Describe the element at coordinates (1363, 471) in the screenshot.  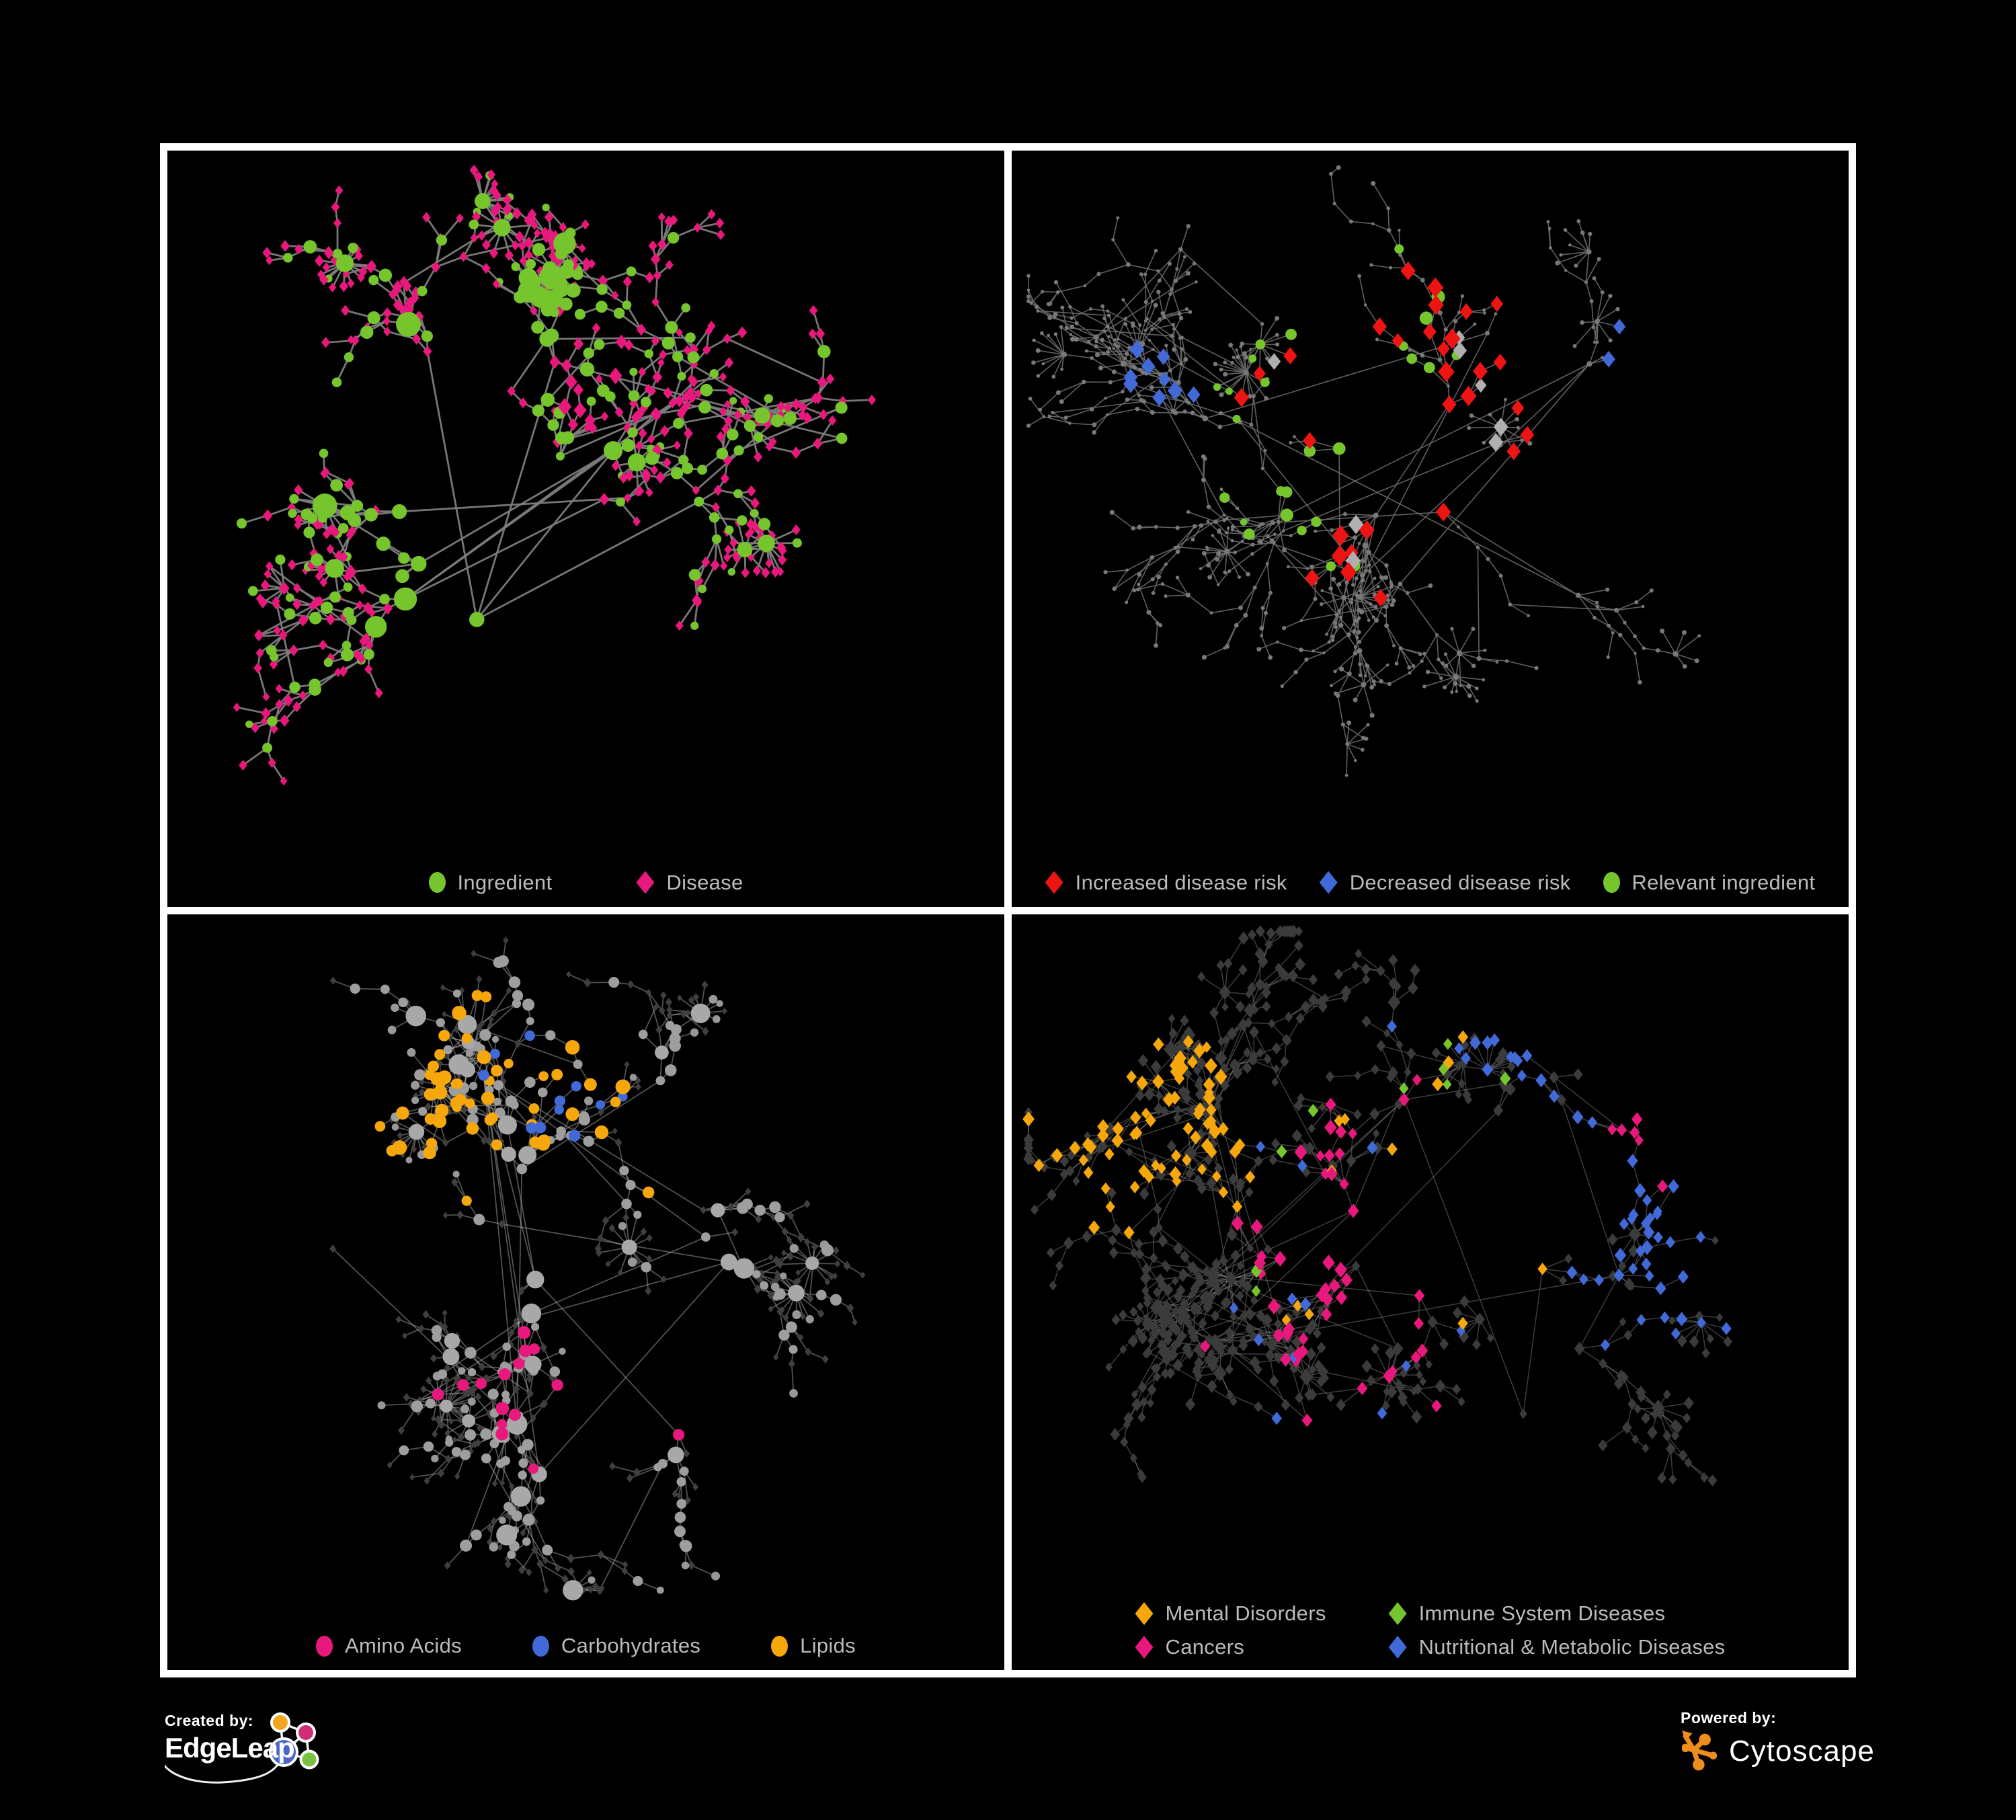
I see `disease-risk-network-graph` at that location.